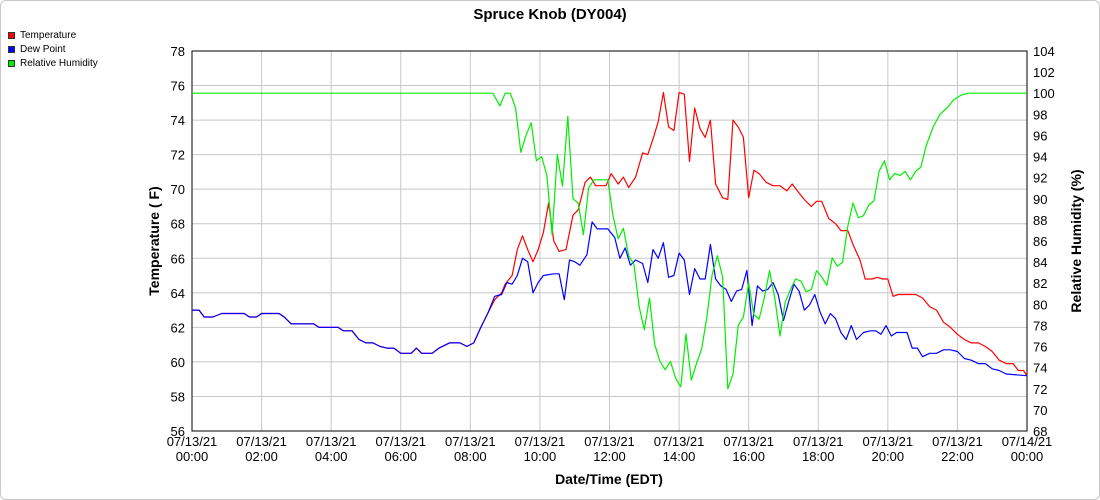  I want to click on legend-label-relative-humidity: Relative Humidity, so click(59, 63).